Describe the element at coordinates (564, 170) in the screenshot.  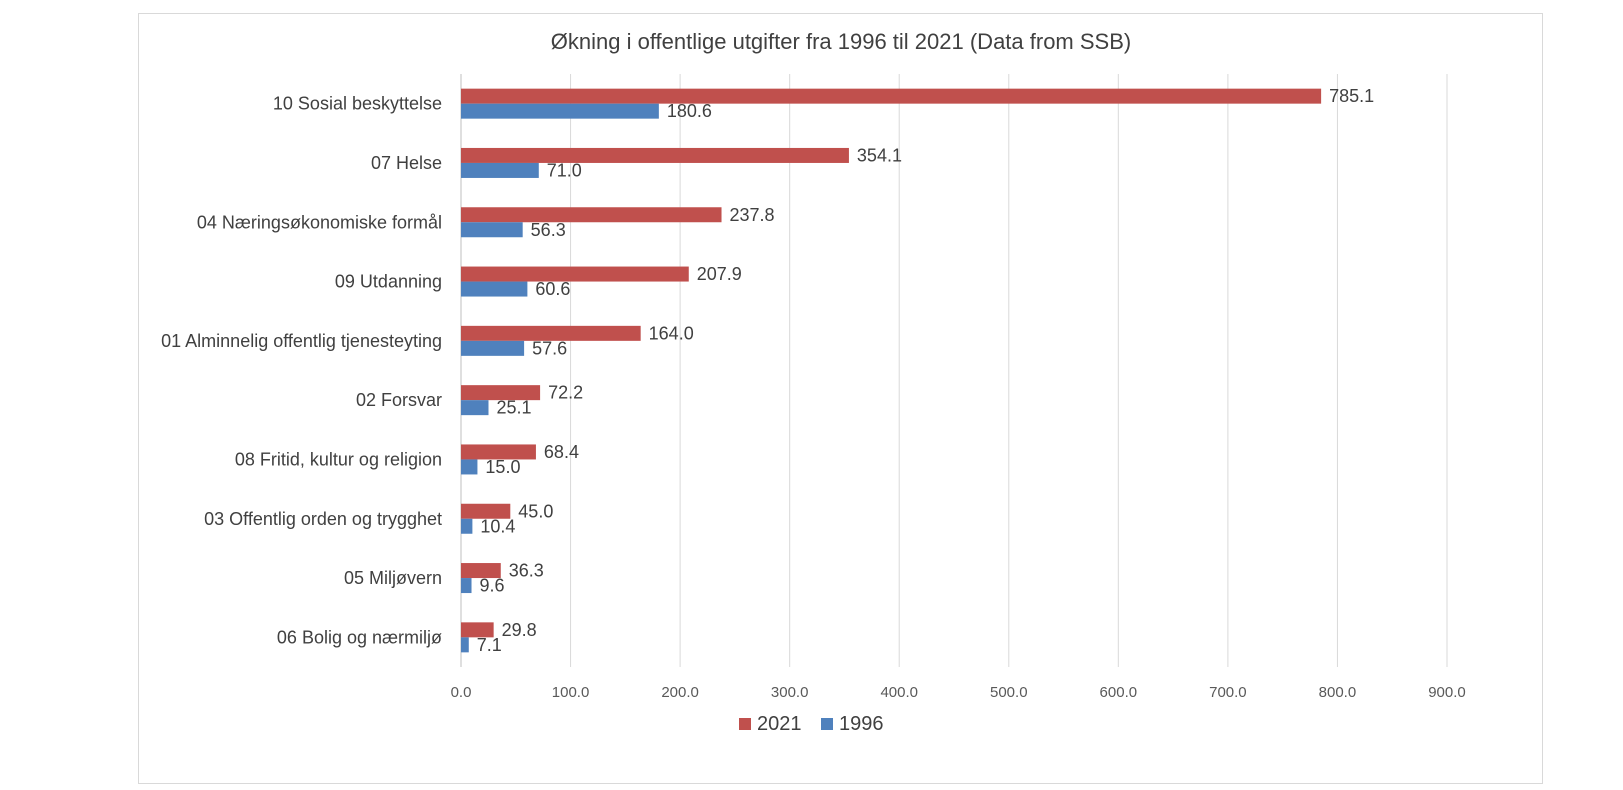
I see `data-label-1996: 71.0` at that location.